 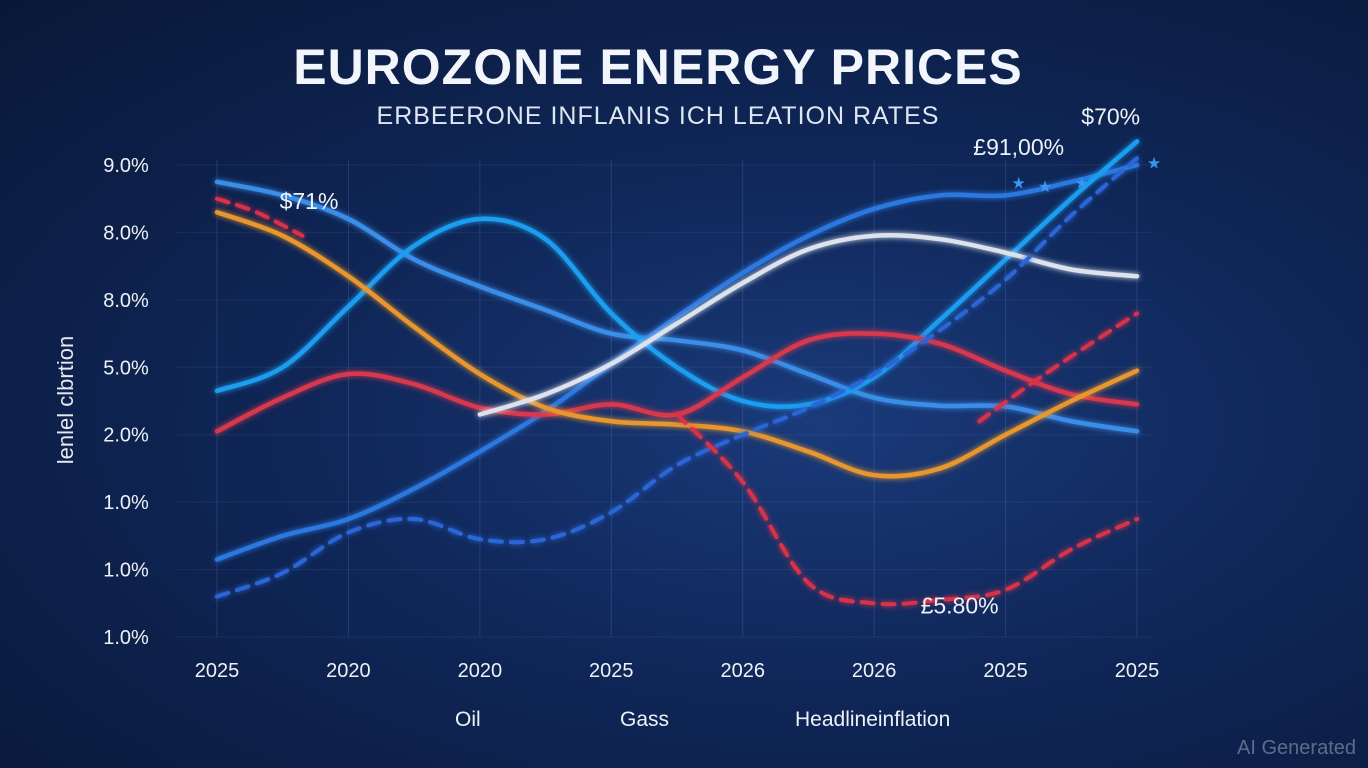 I want to click on annotation-label: £5.80%, so click(x=960, y=605).